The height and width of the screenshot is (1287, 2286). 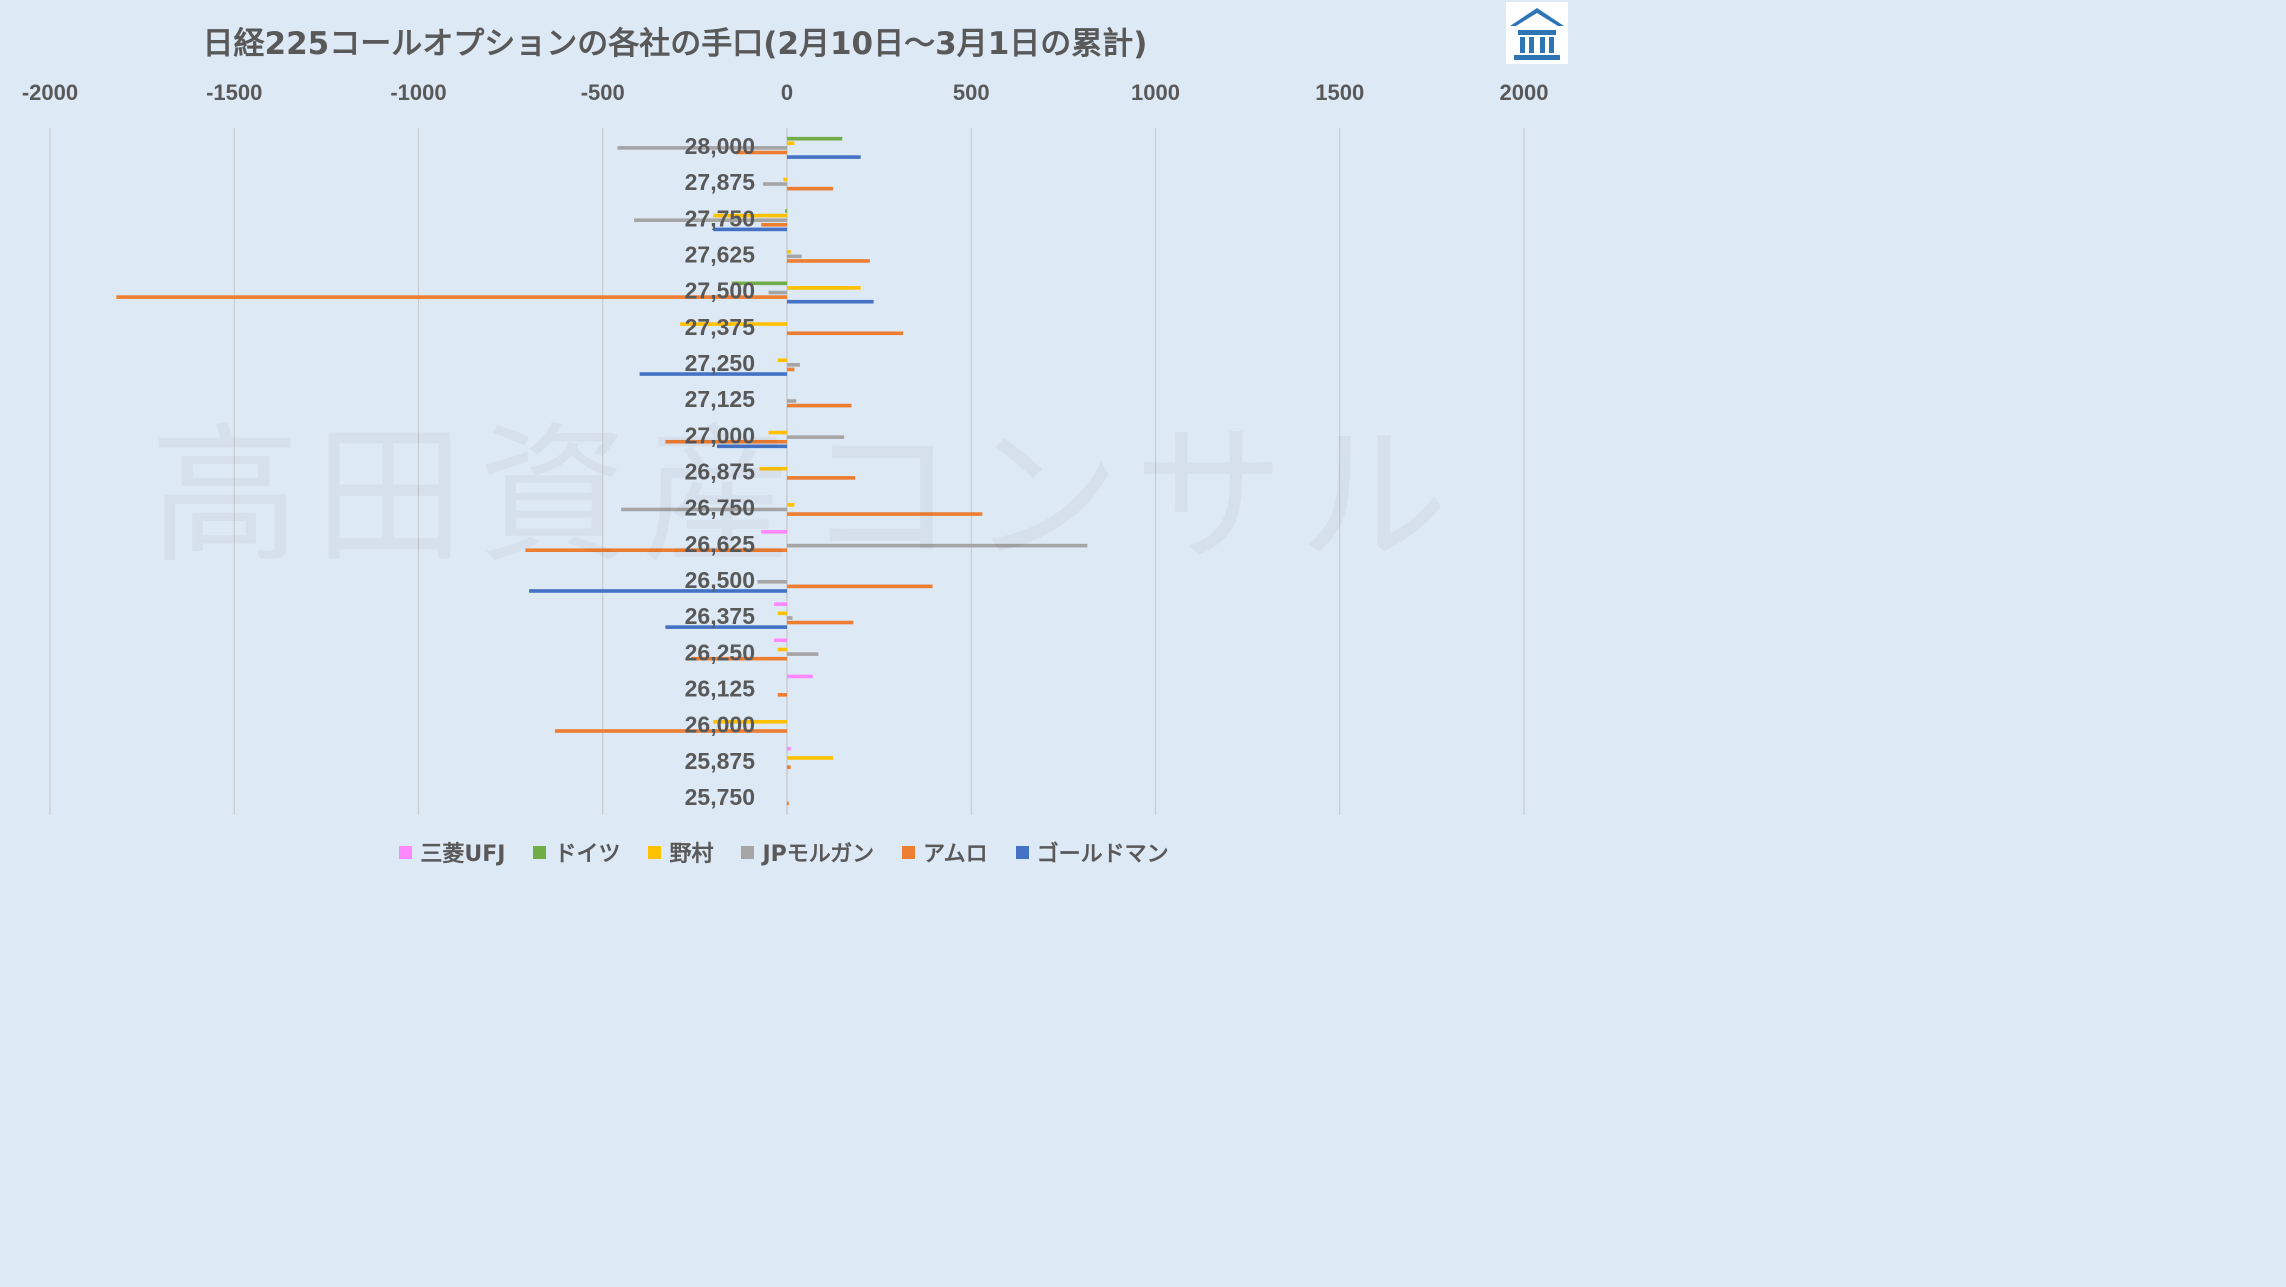 I want to click on category-label: 25,750, so click(x=720, y=797).